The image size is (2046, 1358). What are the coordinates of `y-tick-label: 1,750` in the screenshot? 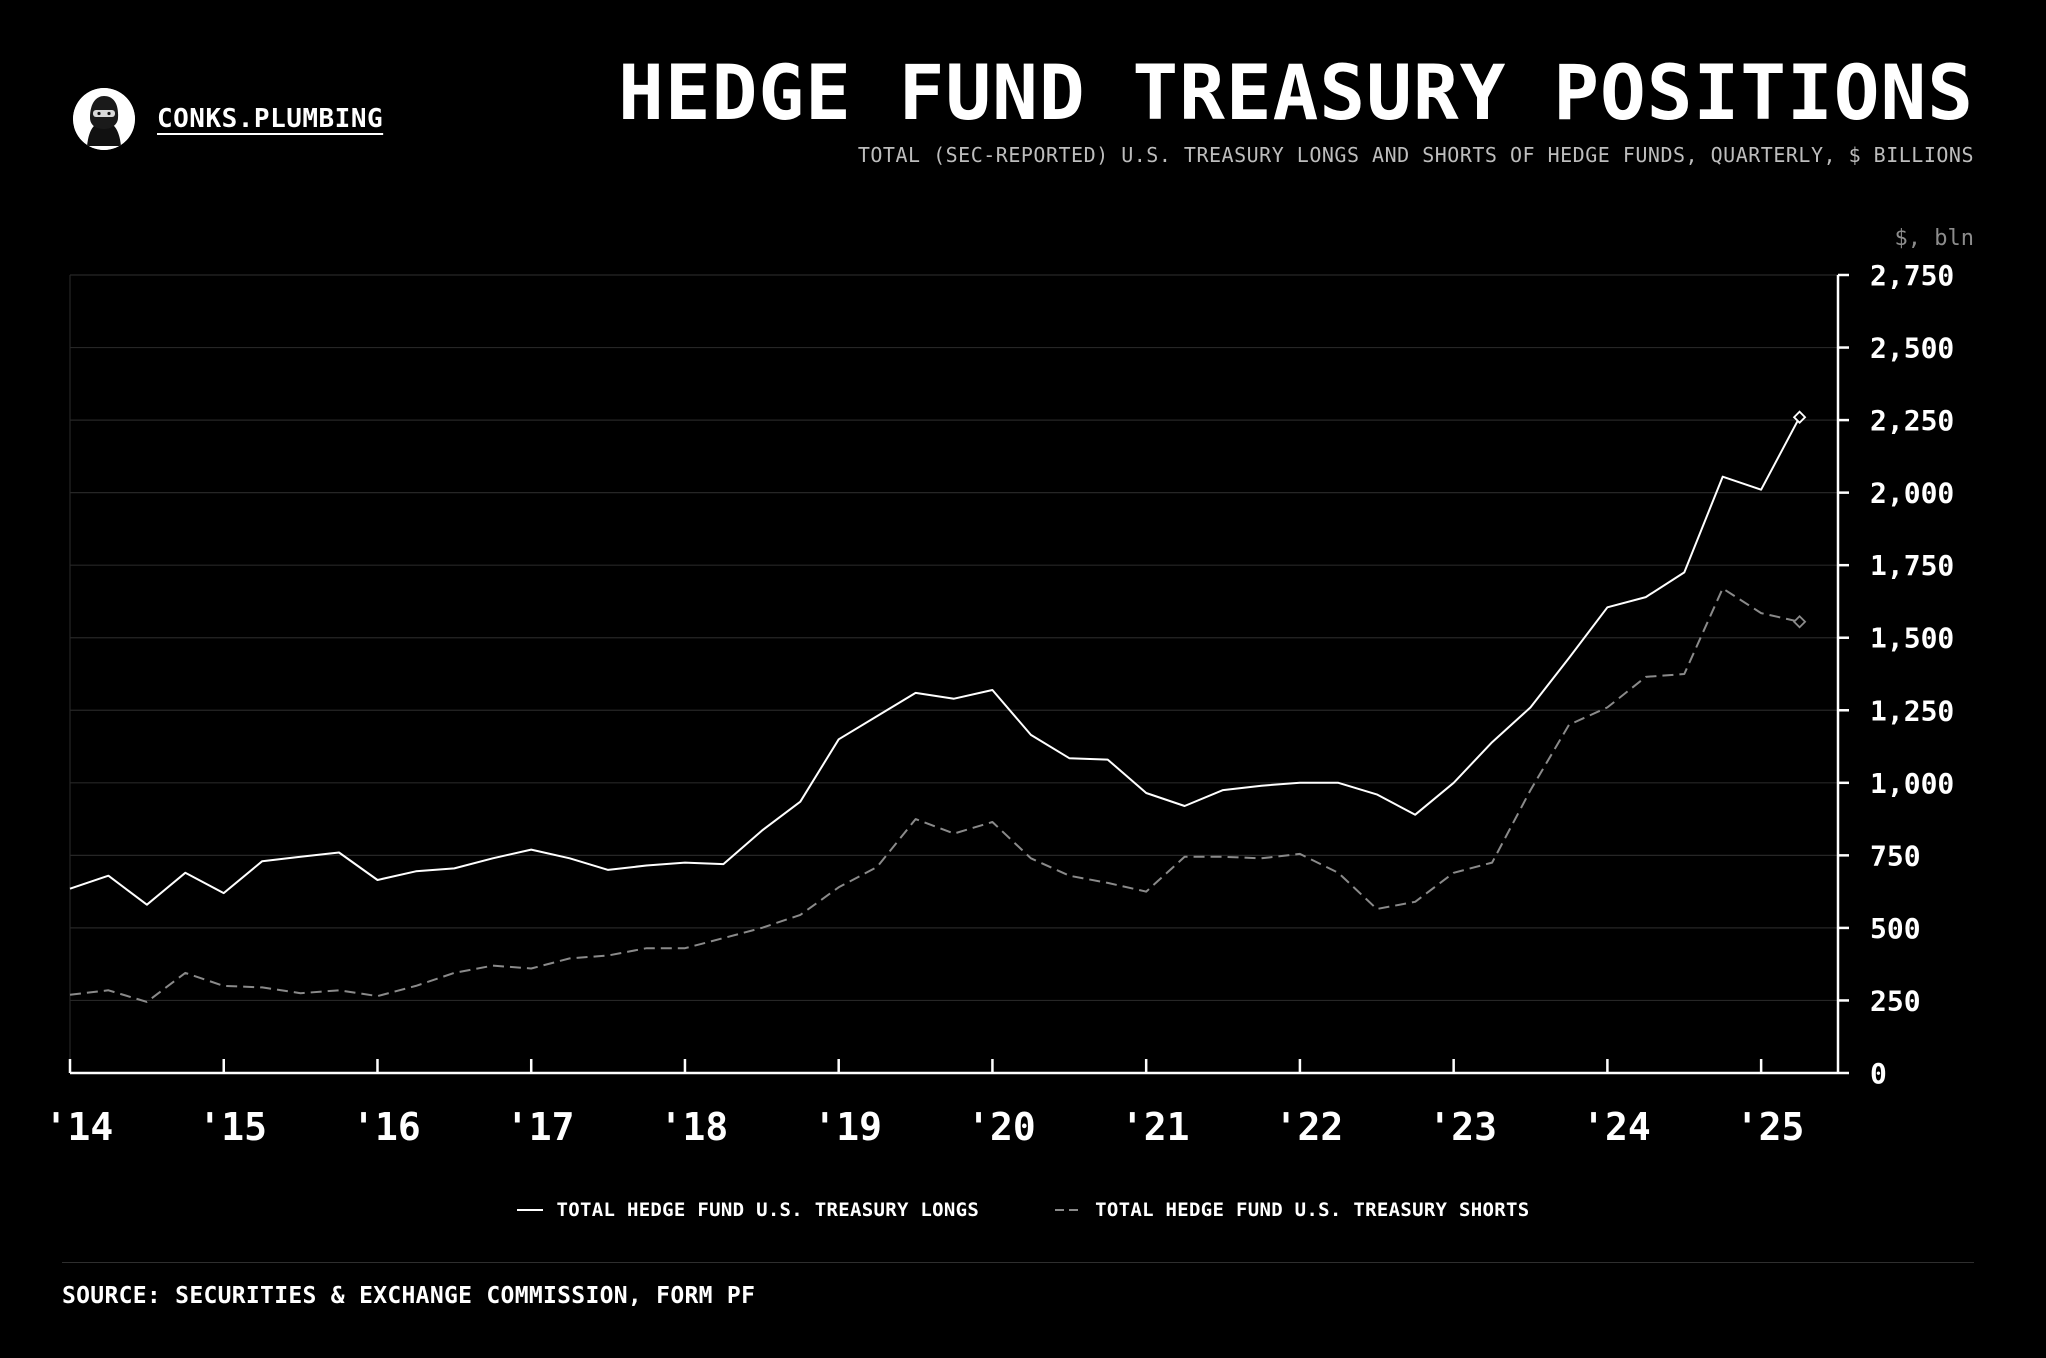 It's located at (1912, 565).